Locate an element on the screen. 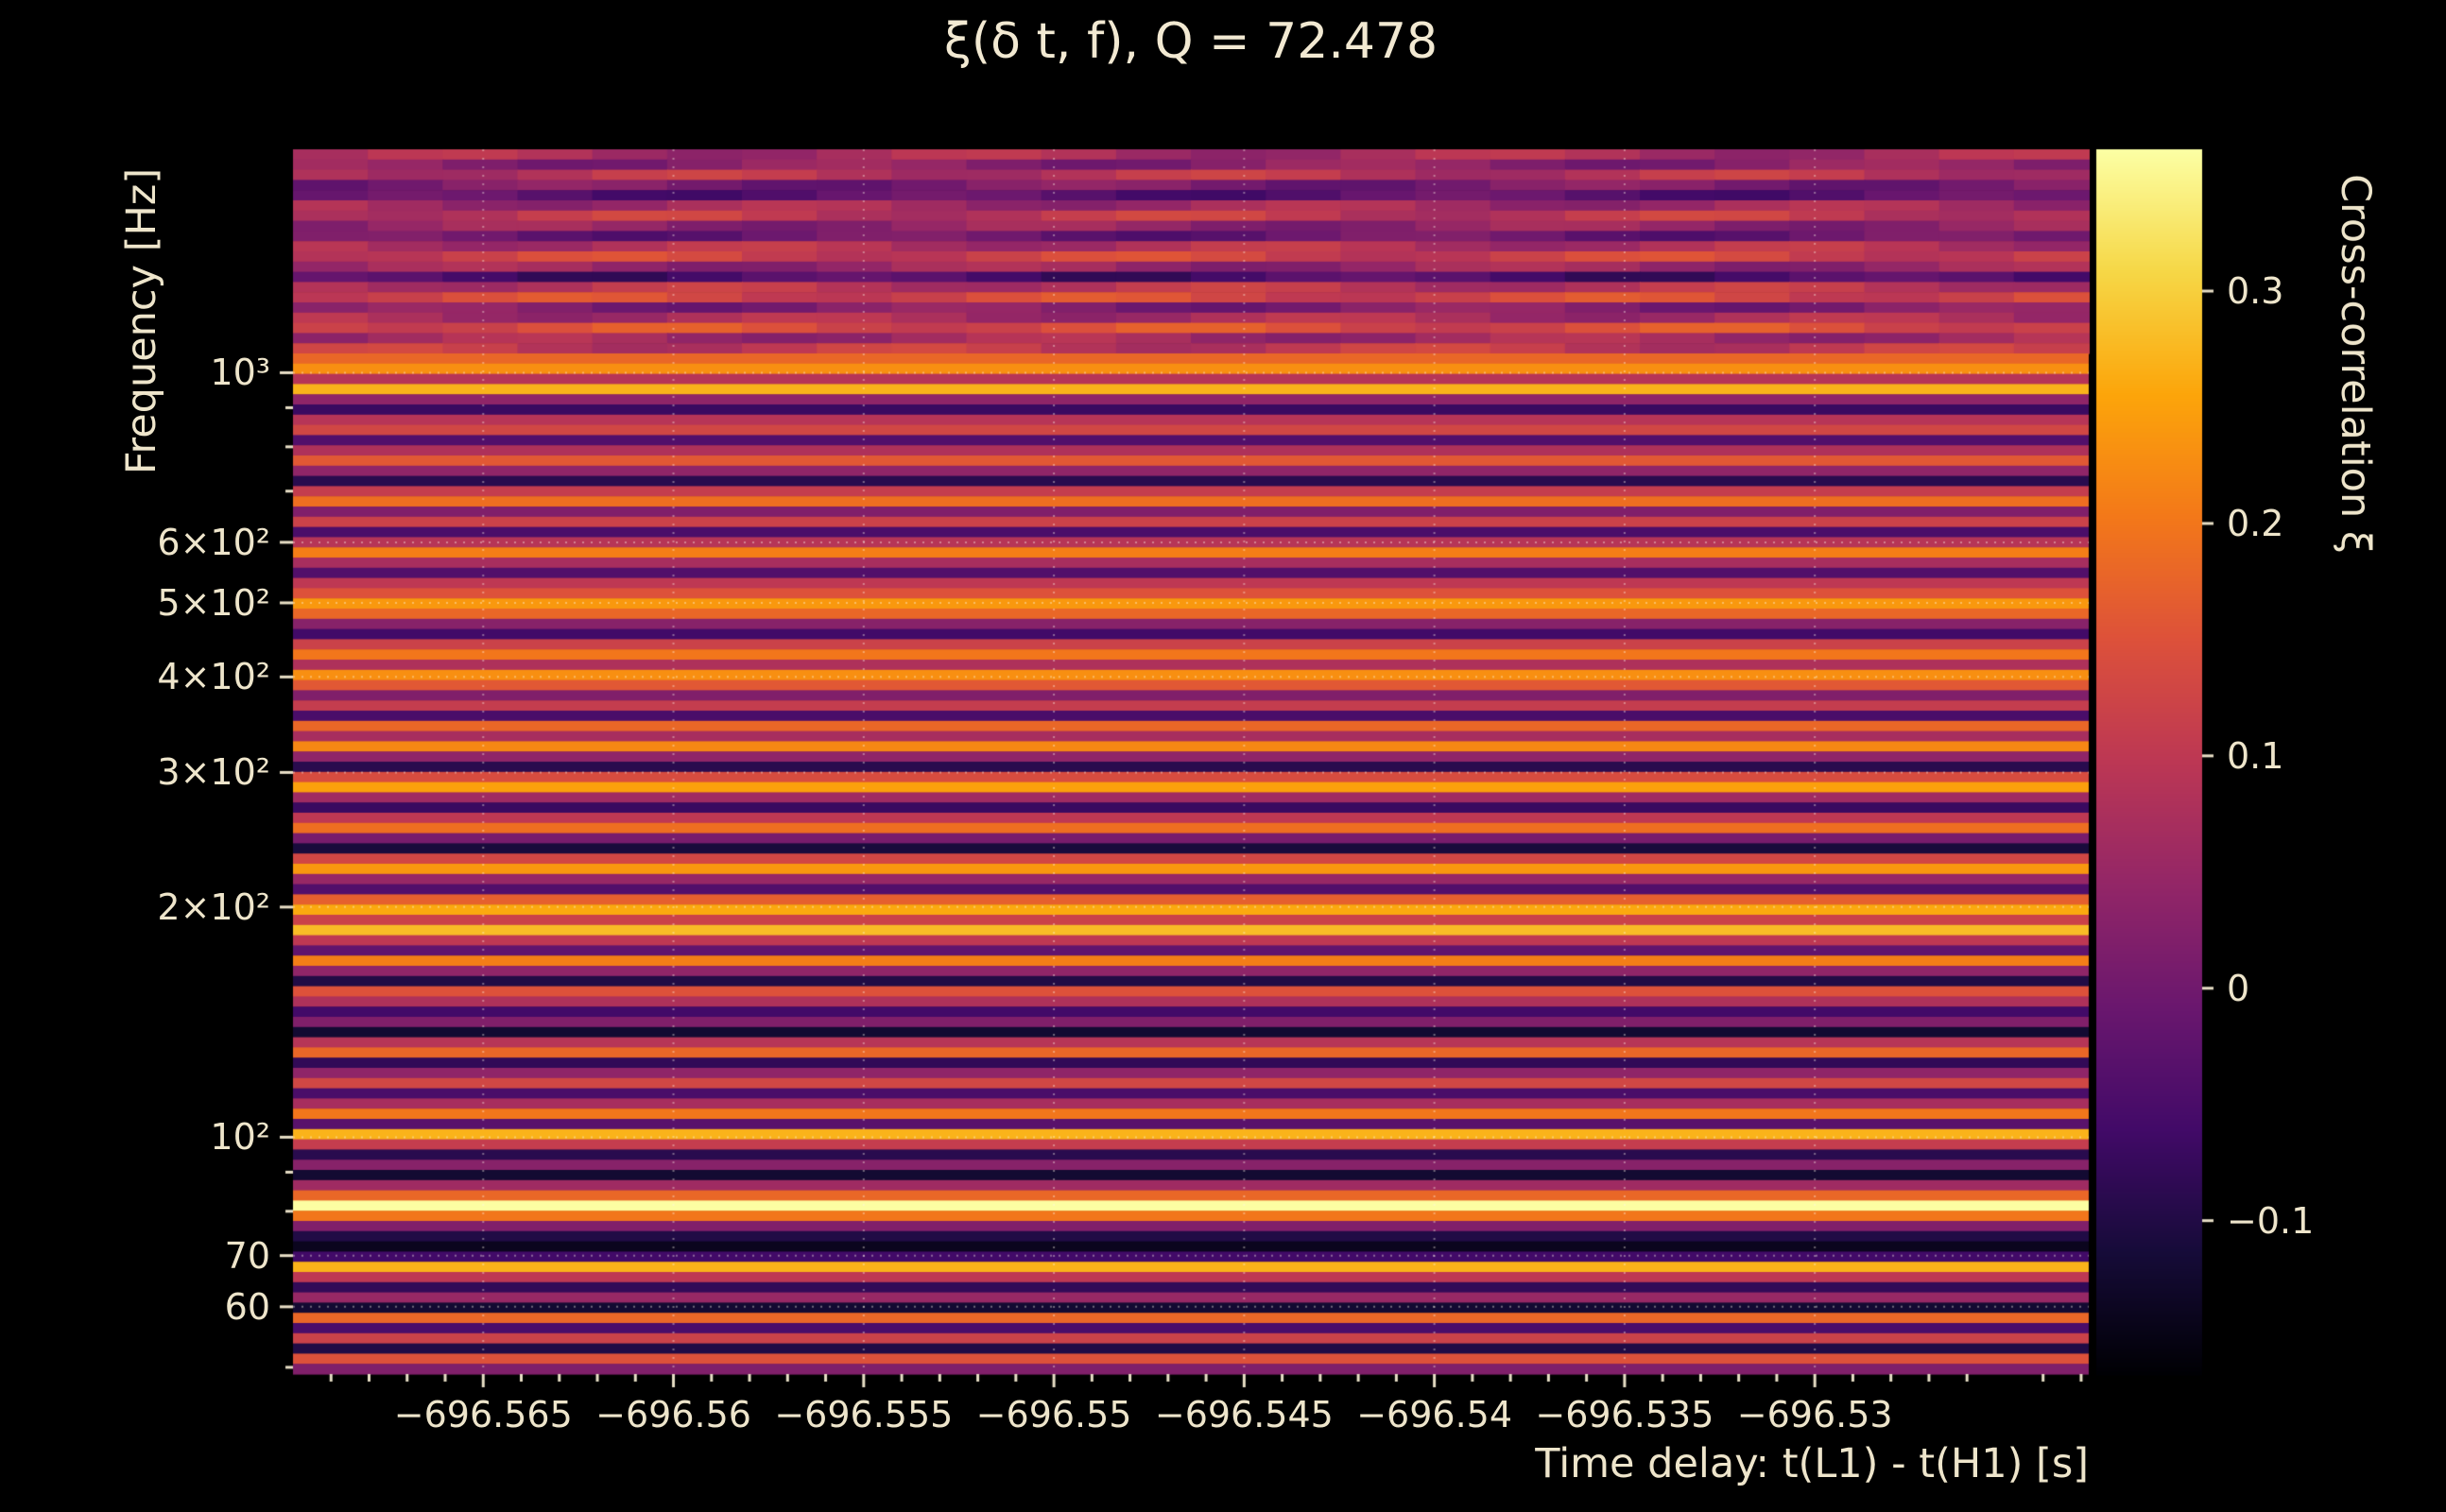 This screenshot has height=1512, width=2446. x-tick-label: −696.53 is located at coordinates (1814, 1414).